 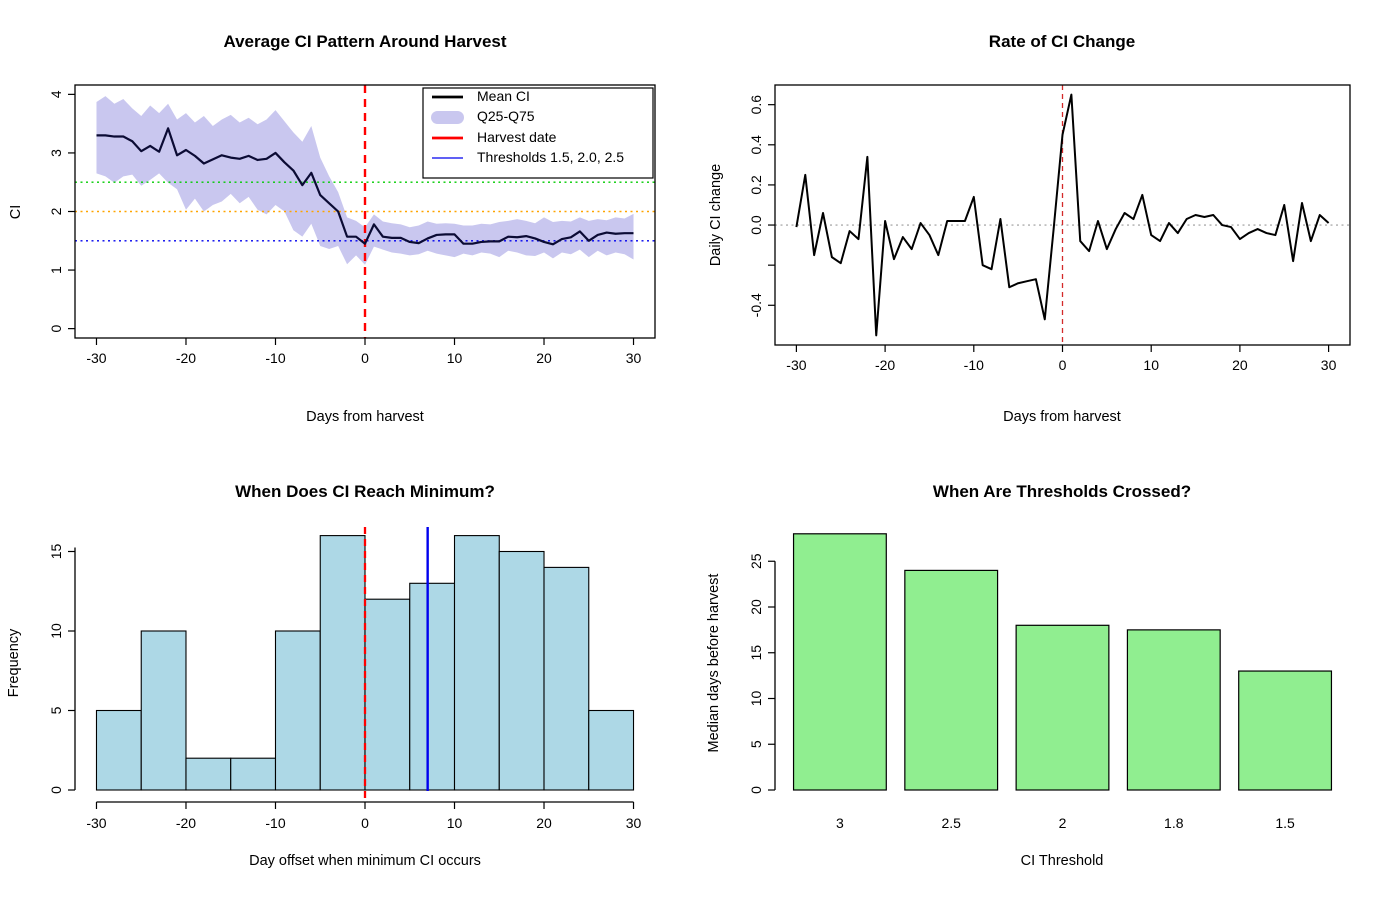 I want to click on legend-label: Mean CI, so click(x=503, y=96).